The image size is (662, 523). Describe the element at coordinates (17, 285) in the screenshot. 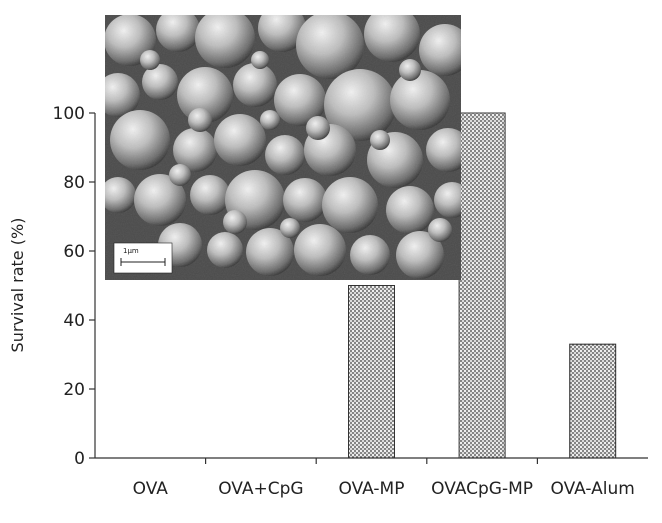

I see `y-axis-label: Survival rate (%)` at that location.